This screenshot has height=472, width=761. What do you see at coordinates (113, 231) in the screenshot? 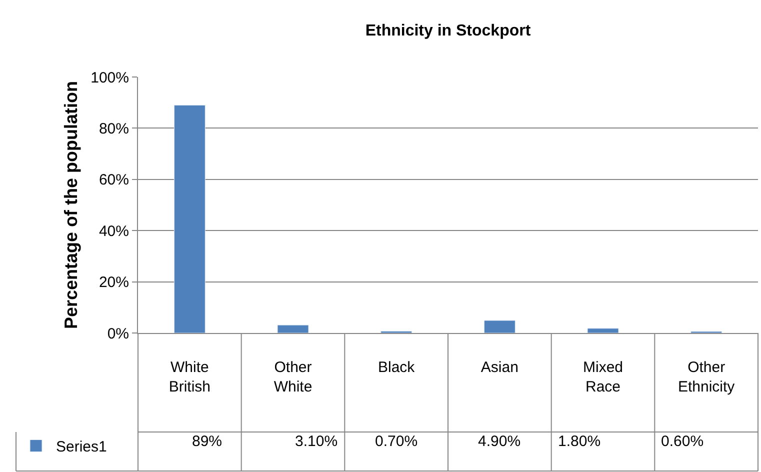
I see `y-tick-label: 40%` at bounding box center [113, 231].